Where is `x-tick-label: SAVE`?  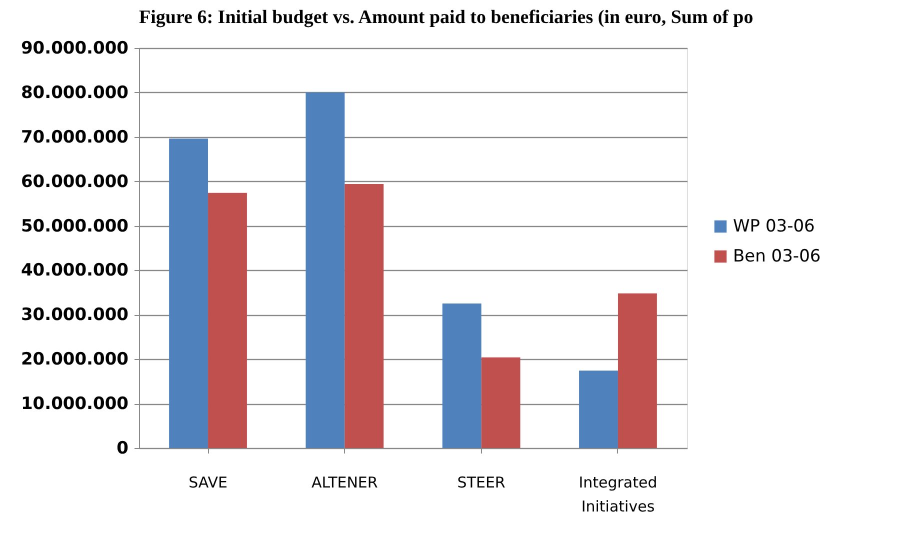 x-tick-label: SAVE is located at coordinates (208, 483).